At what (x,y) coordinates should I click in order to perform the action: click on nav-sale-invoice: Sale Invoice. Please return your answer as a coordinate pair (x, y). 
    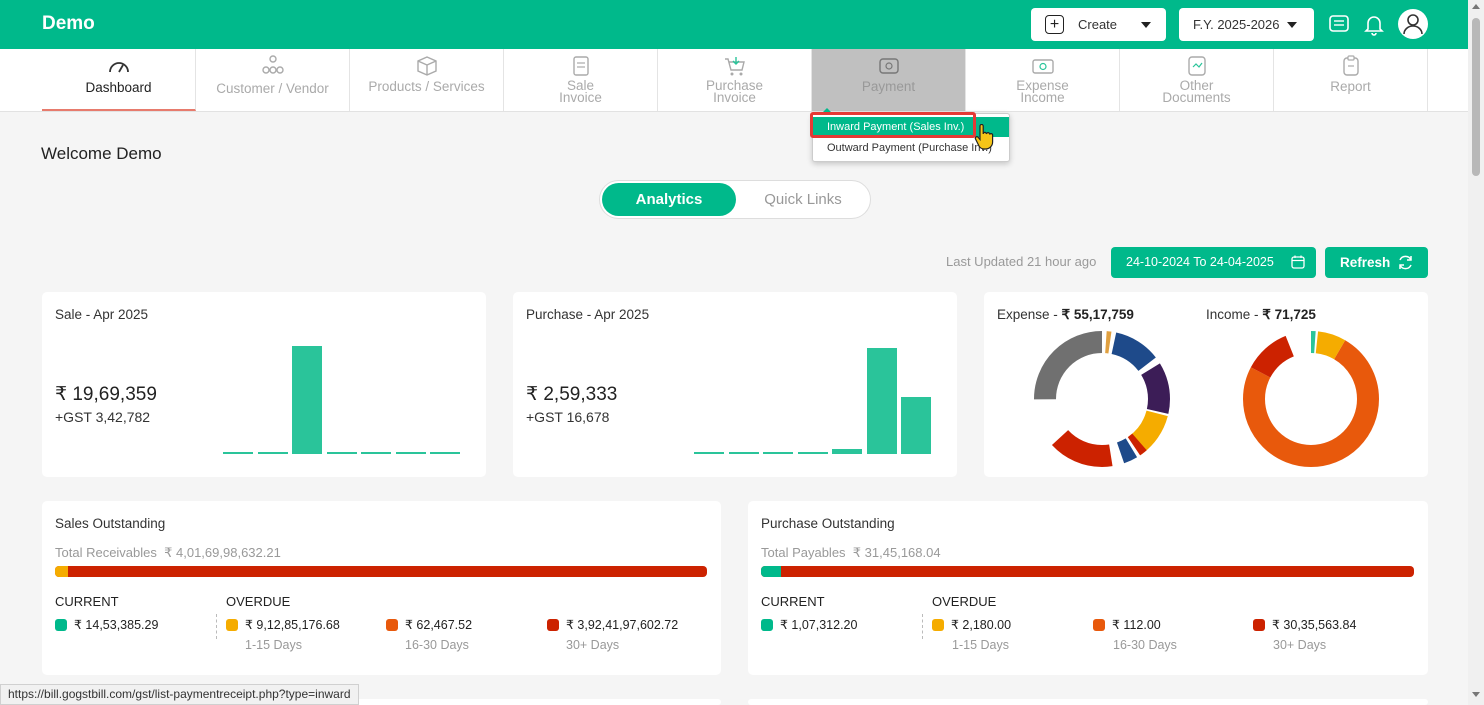
    Looking at the image, I should click on (581, 80).